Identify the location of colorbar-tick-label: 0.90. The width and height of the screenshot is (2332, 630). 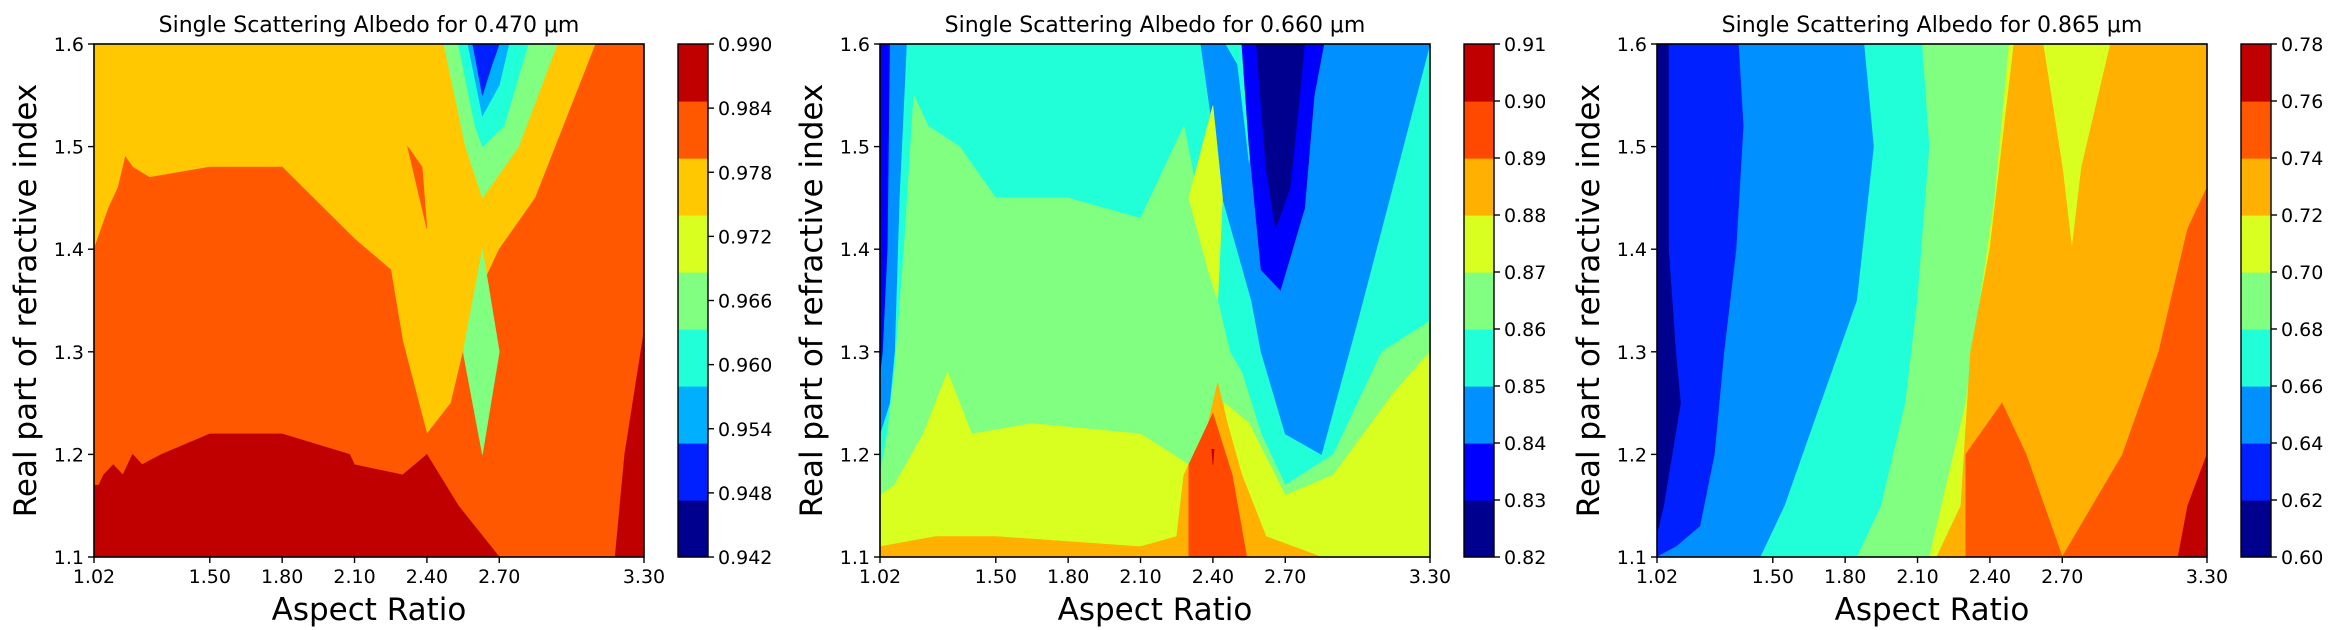
(1525, 102).